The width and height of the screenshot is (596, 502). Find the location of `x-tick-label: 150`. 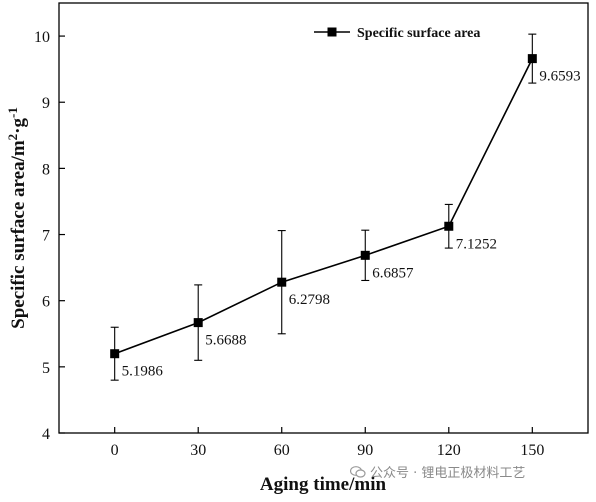

x-tick-label: 150 is located at coordinates (532, 450).